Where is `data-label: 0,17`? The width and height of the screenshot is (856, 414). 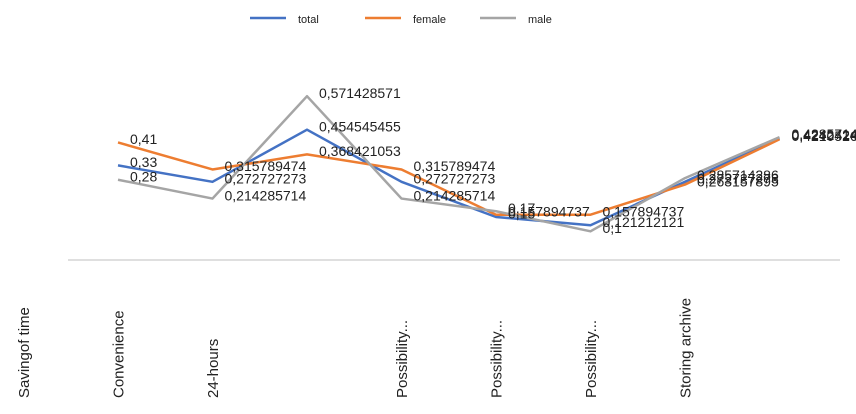
data-label: 0,17 is located at coordinates (521, 208).